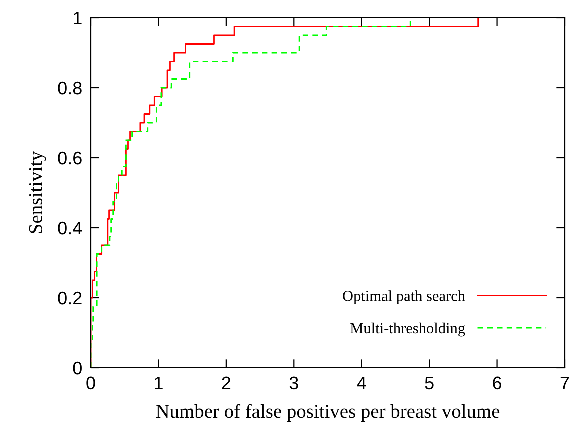  What do you see at coordinates (37, 192) in the screenshot?
I see `y-axis-title: Sensitivity` at bounding box center [37, 192].